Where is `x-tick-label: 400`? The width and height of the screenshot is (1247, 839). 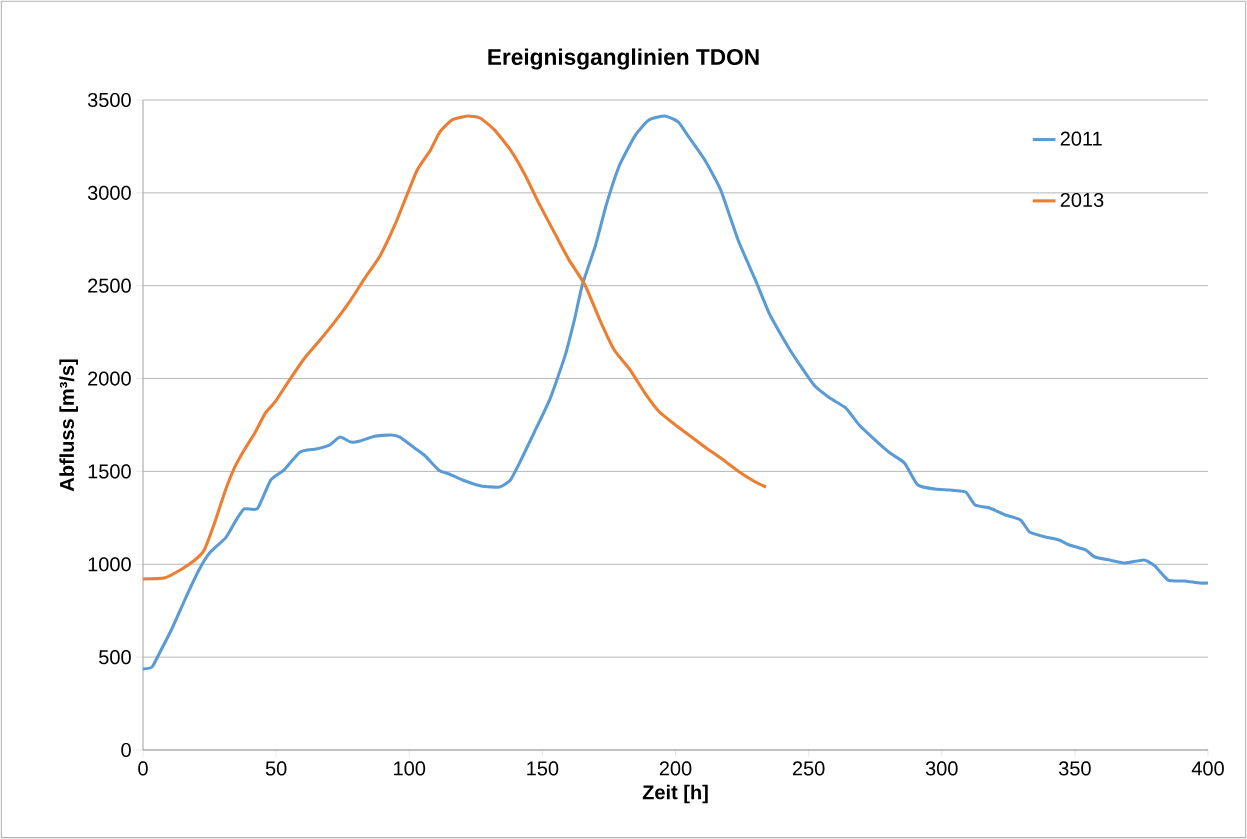
x-tick-label: 400 is located at coordinates (1207, 768).